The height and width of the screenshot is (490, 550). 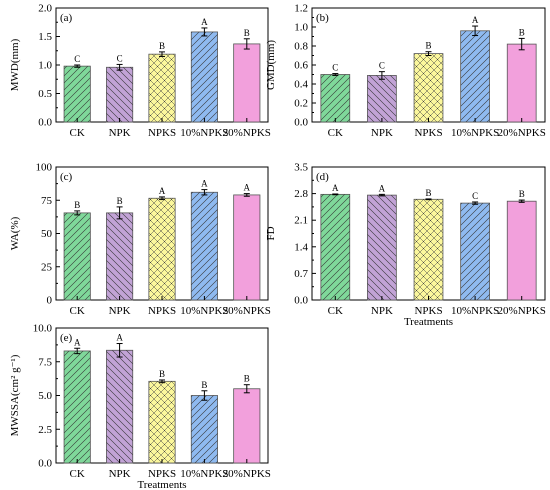 I want to click on y-tick-label: 0.8, so click(x=301, y=47).